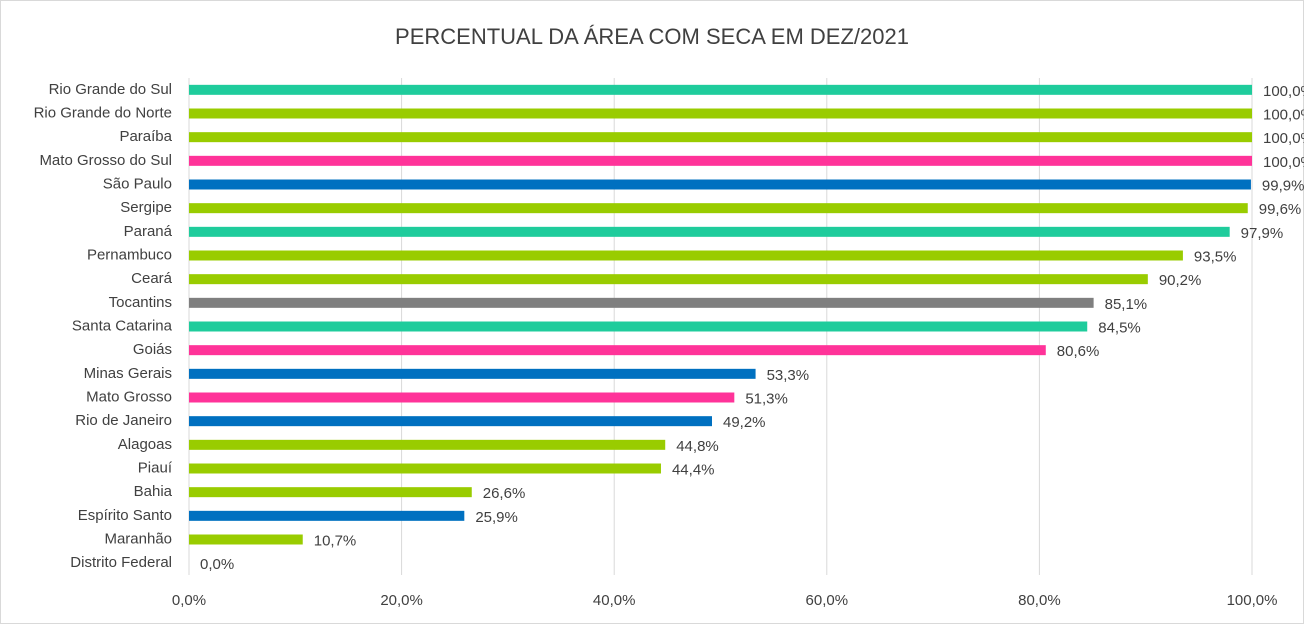 The image size is (1304, 624). Describe the element at coordinates (155, 467) in the screenshot. I see `y-tick-label: Piauí` at that location.